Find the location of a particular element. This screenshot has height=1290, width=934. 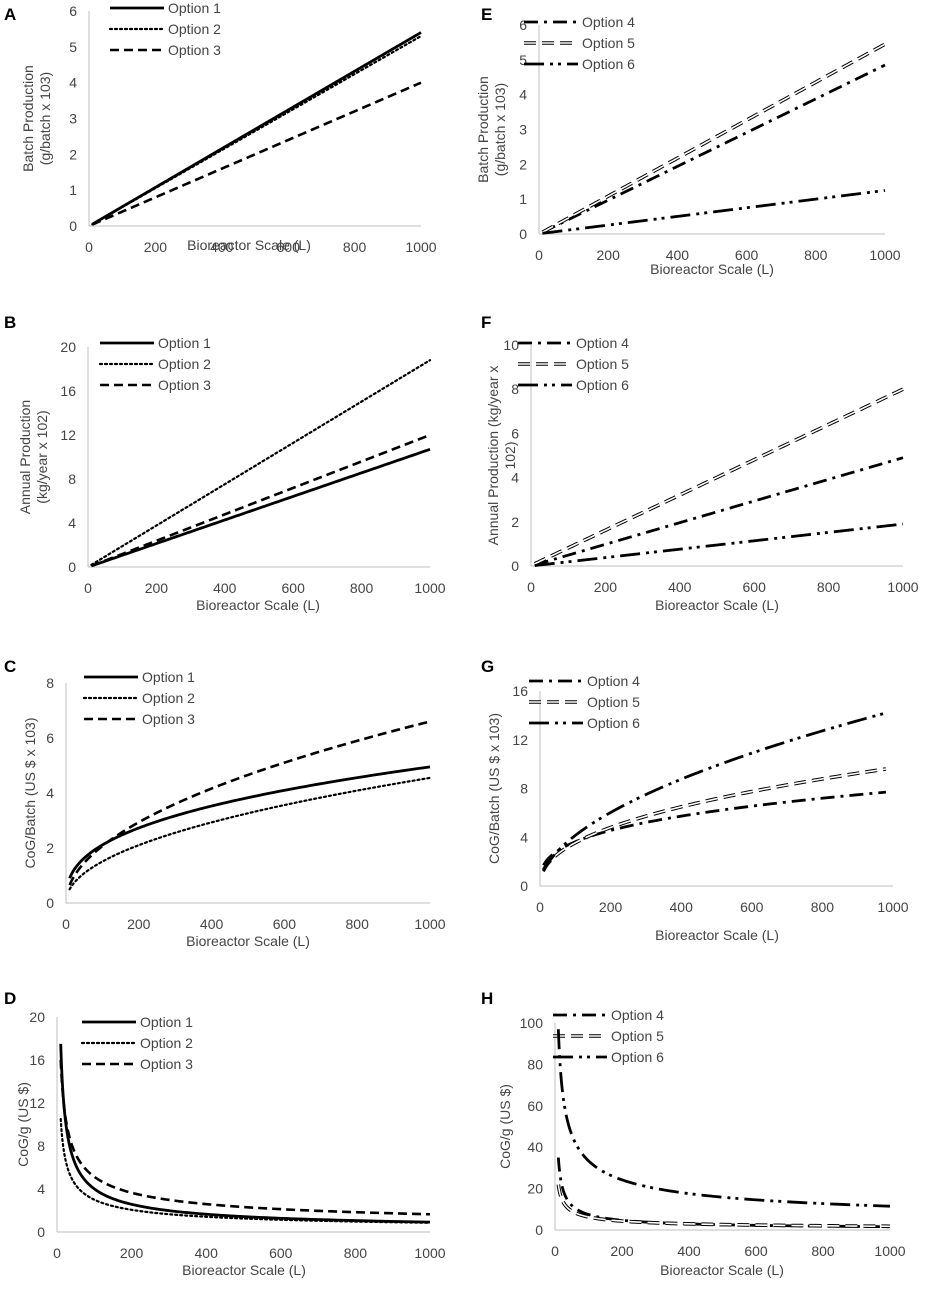

panel-label: C is located at coordinates (10, 666).